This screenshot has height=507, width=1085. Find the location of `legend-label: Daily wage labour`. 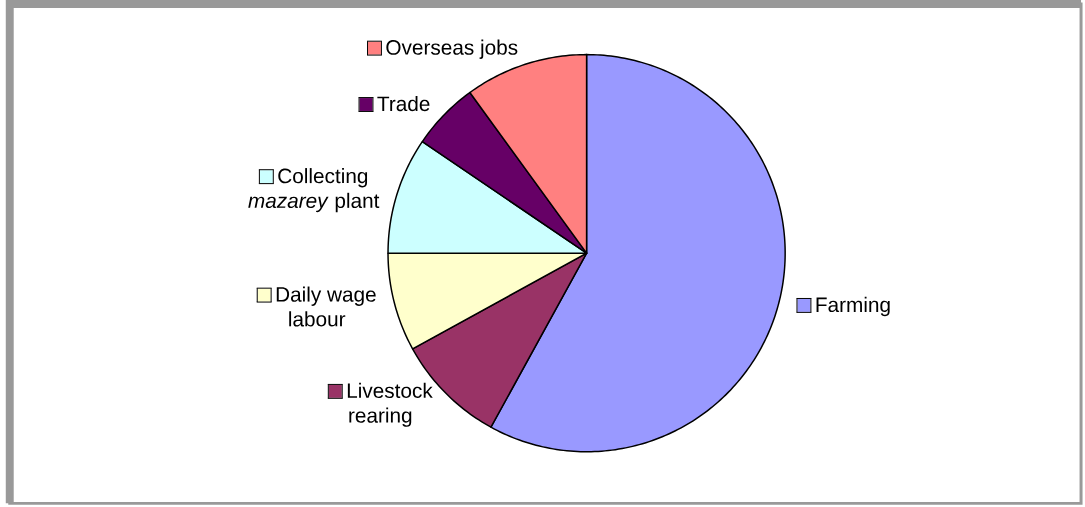

legend-label: Daily wage labour is located at coordinates (326, 306).